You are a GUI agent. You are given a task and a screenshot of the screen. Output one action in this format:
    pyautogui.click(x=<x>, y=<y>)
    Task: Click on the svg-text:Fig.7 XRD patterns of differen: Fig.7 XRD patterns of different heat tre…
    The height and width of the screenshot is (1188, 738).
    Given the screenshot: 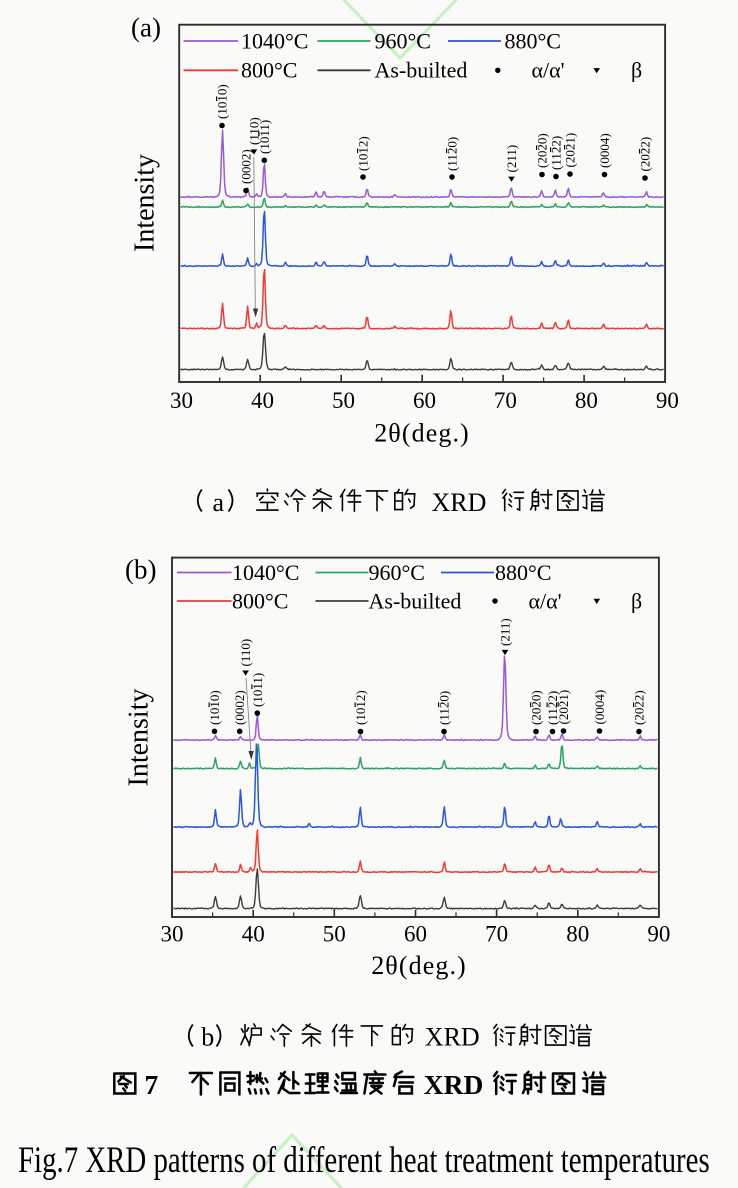 What is the action you would take?
    pyautogui.click(x=364, y=1160)
    